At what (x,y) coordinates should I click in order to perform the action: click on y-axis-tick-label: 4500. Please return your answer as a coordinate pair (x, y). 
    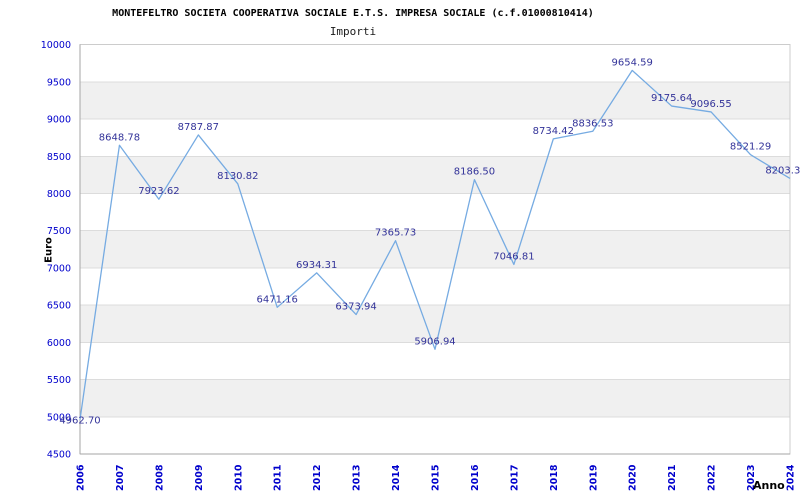
    Looking at the image, I should click on (59, 455).